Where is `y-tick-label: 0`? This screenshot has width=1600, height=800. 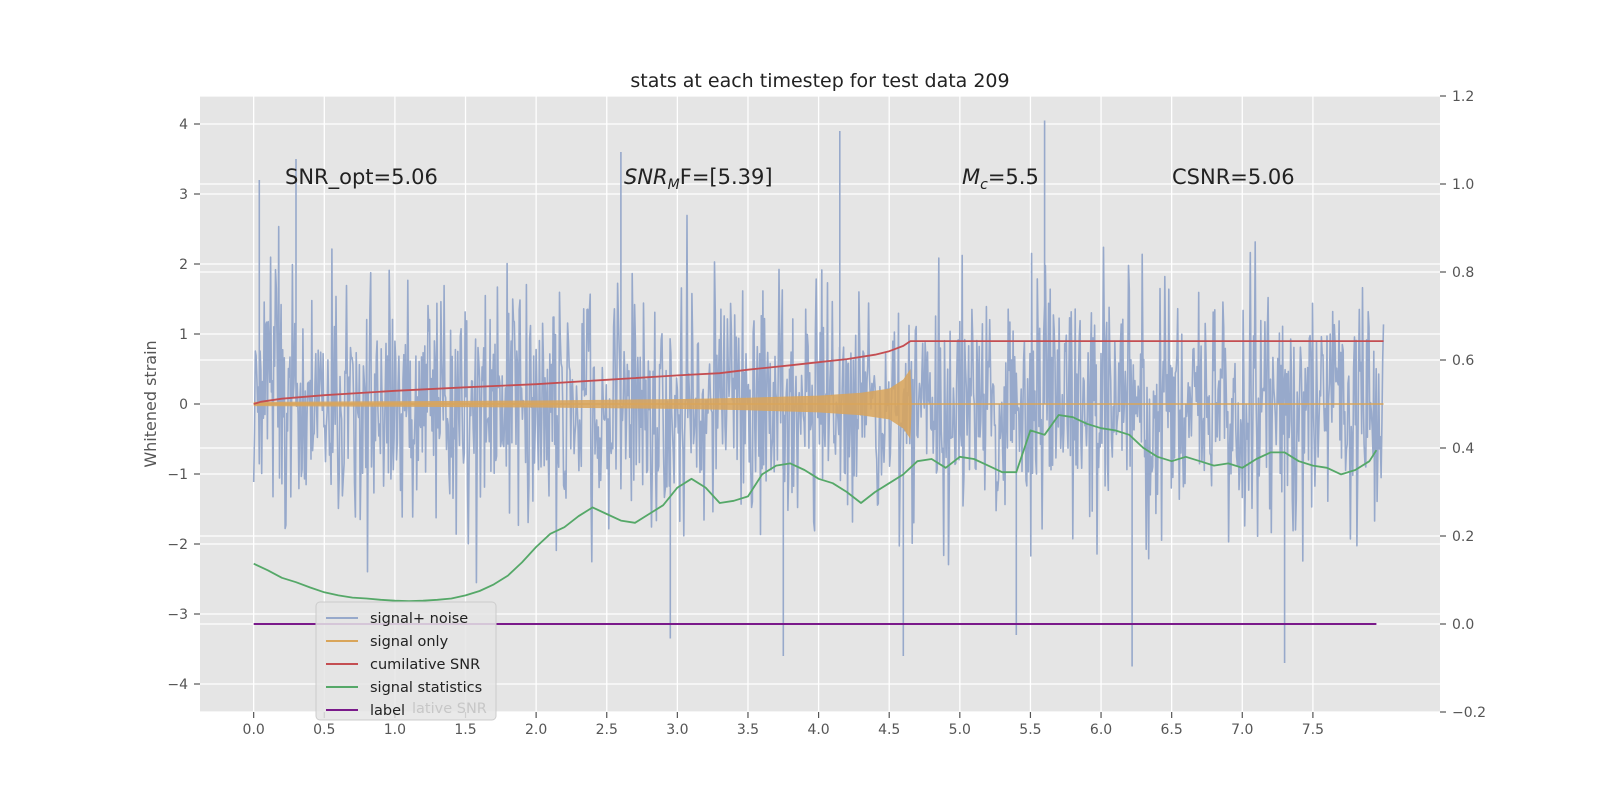
y-tick-label: 0 is located at coordinates (183, 405).